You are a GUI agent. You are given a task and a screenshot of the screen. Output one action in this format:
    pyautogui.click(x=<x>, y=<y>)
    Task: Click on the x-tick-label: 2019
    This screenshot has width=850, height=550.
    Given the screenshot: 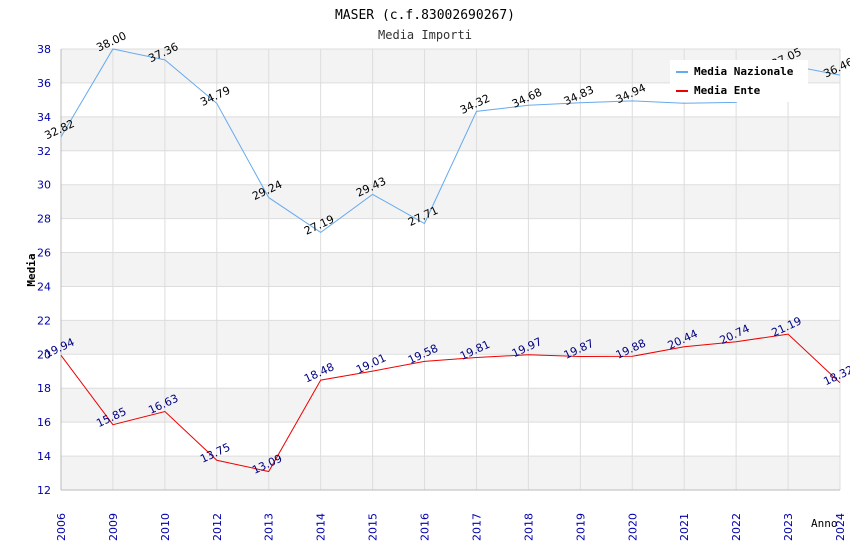 What is the action you would take?
    pyautogui.click(x=580, y=527)
    